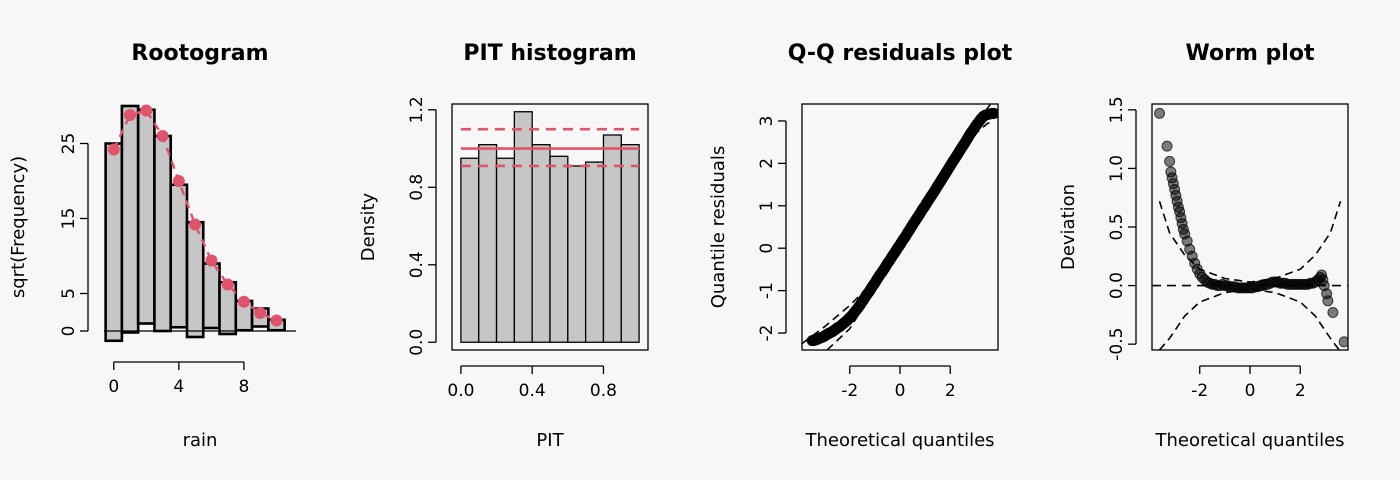  What do you see at coordinates (767, 290) in the screenshot?
I see `y-tick-label: -1` at bounding box center [767, 290].